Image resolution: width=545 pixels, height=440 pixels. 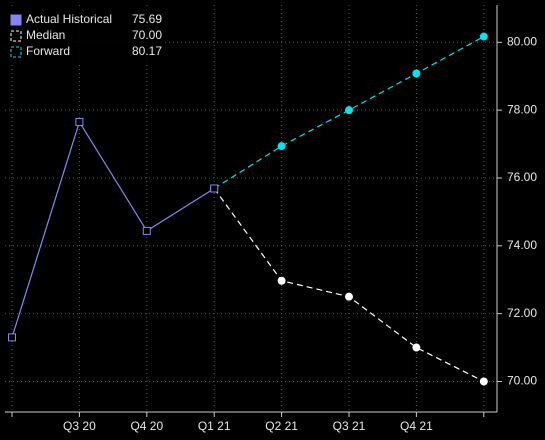 I want to click on y-tick-label: 74.00, so click(x=522, y=245).